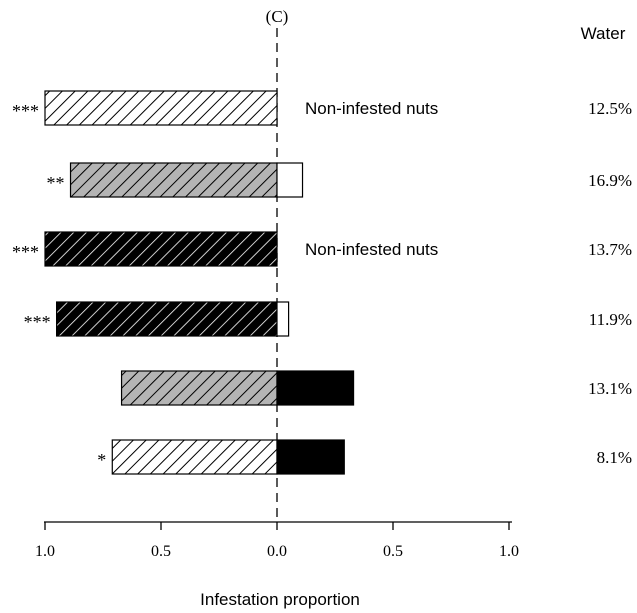 This screenshot has height=613, width=637. I want to click on water-value-row-1: 12.5%, so click(610, 108).